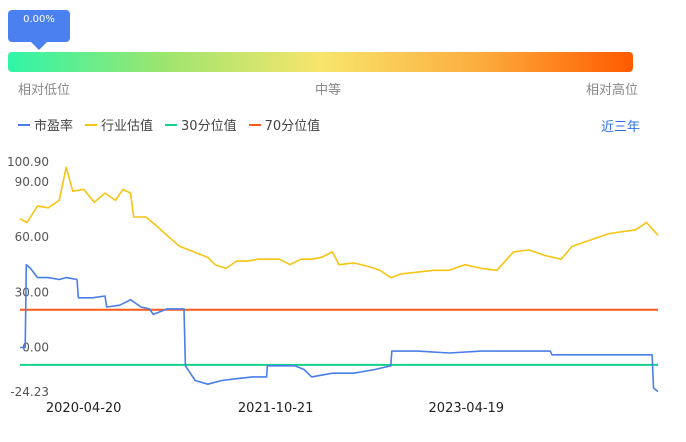 Image resolution: width=686 pixels, height=442 pixels. I want to click on x-tick-label: 2020-04-20, so click(84, 408).